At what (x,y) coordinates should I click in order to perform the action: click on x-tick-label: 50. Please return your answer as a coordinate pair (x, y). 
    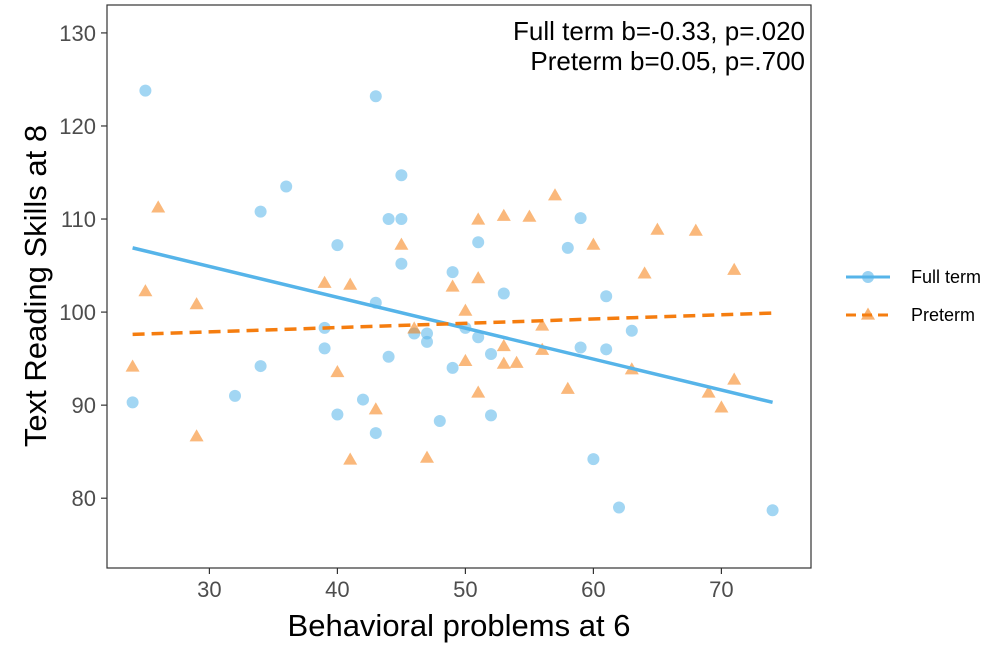
    Looking at the image, I should click on (465, 589).